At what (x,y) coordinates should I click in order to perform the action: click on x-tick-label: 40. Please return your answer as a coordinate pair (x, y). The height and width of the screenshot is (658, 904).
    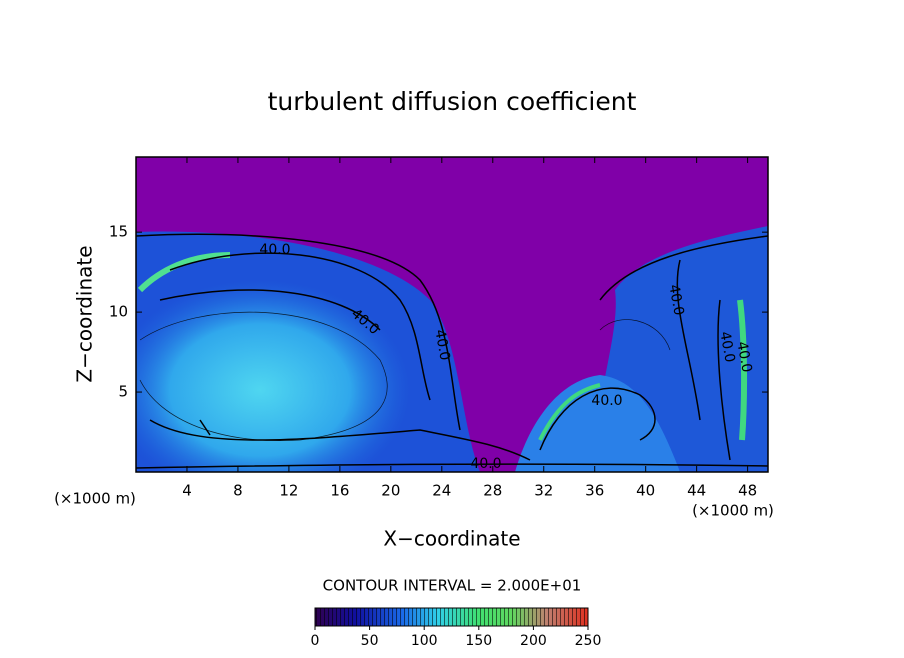
    Looking at the image, I should click on (645, 491).